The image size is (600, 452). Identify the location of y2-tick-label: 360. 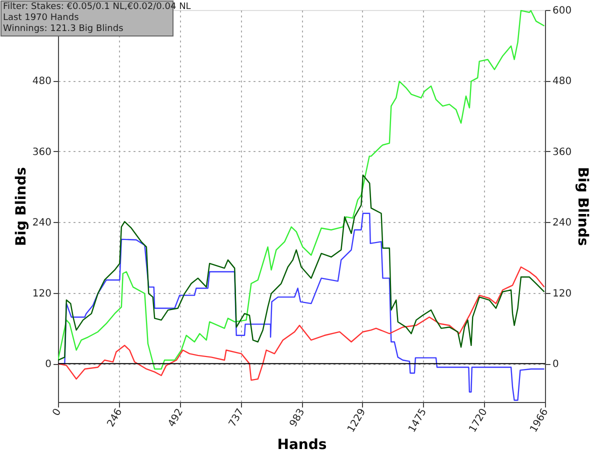
(562, 152).